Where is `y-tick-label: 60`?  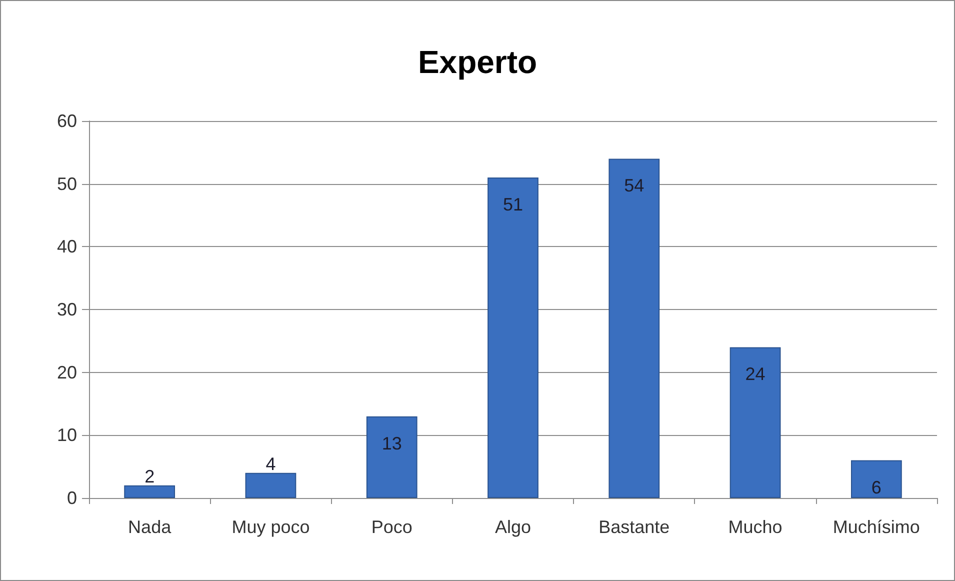
y-tick-label: 60 is located at coordinates (66, 121).